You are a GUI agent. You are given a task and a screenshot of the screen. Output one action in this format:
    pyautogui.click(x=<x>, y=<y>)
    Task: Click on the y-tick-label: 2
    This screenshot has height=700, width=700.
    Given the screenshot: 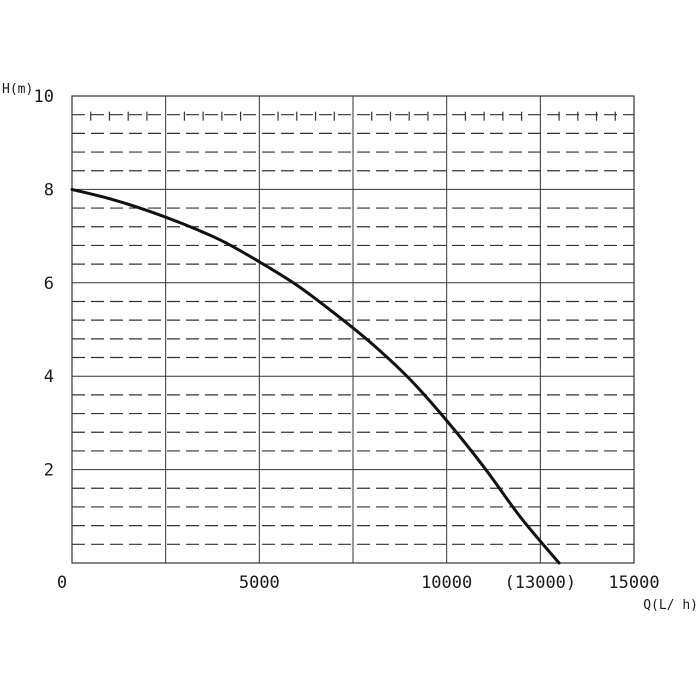 What is the action you would take?
    pyautogui.click(x=49, y=471)
    